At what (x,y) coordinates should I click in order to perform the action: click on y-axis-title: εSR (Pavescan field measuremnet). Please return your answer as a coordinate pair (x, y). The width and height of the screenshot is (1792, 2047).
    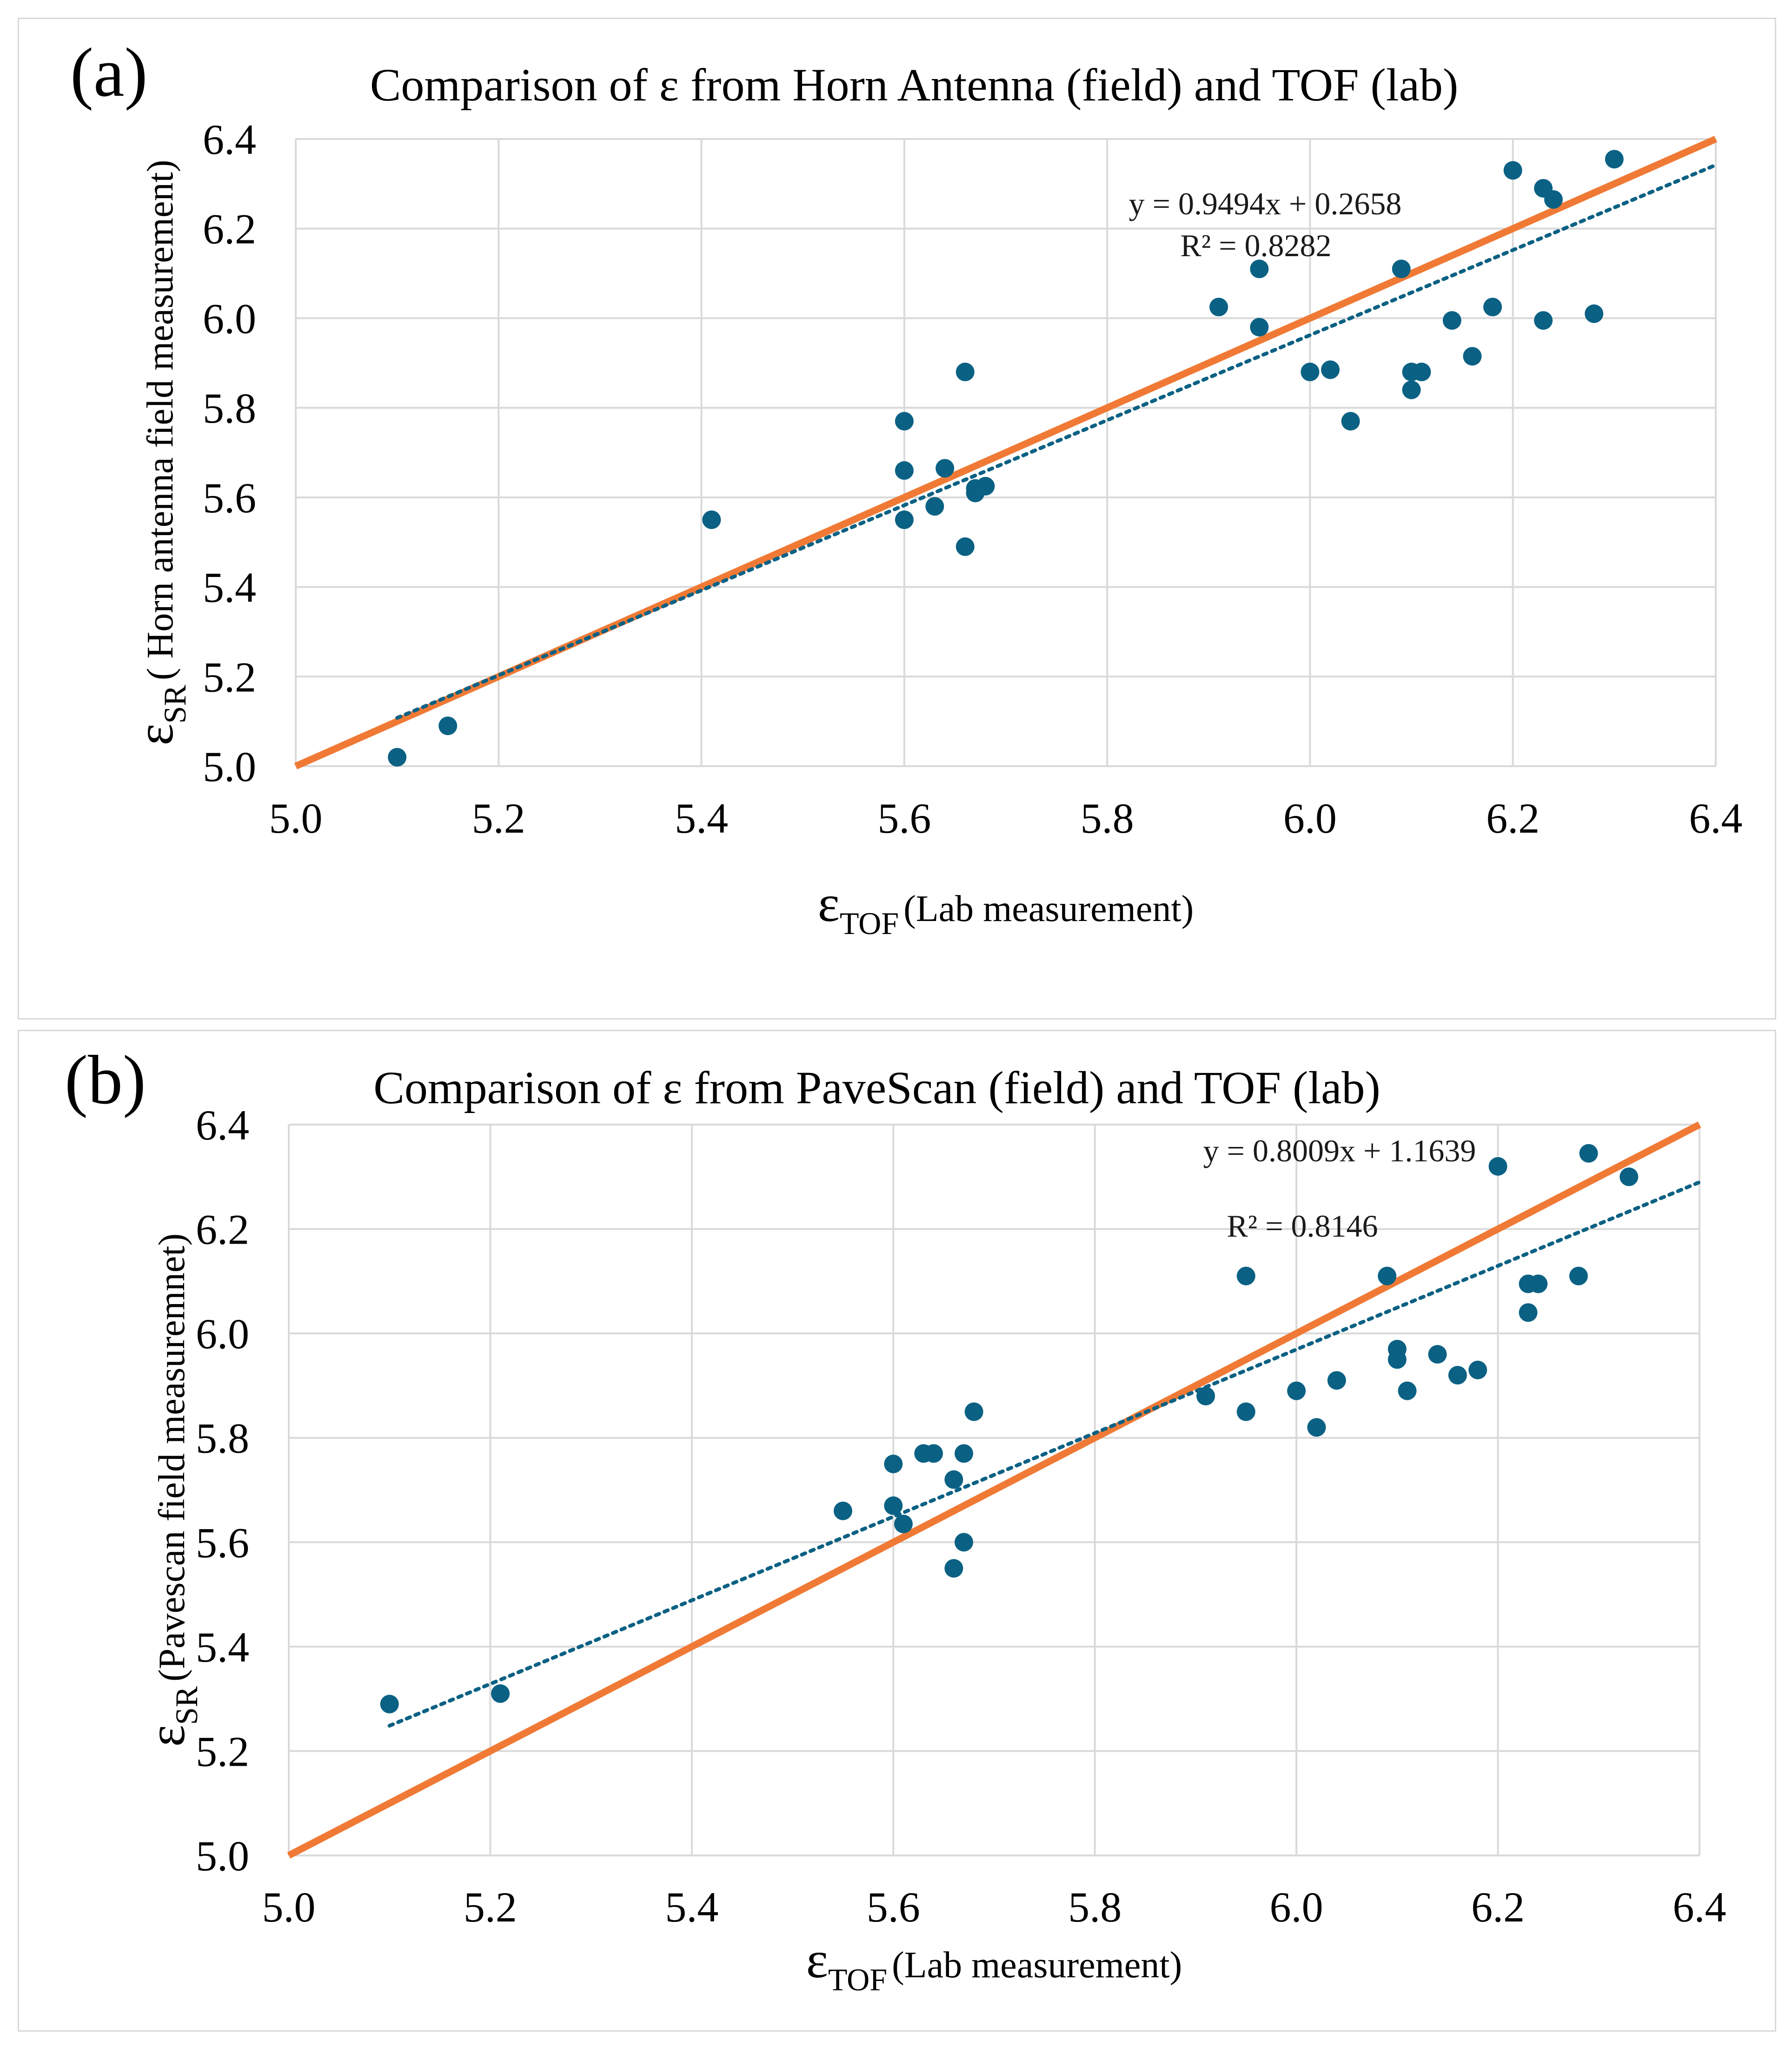
    Looking at the image, I should click on (171, 1490).